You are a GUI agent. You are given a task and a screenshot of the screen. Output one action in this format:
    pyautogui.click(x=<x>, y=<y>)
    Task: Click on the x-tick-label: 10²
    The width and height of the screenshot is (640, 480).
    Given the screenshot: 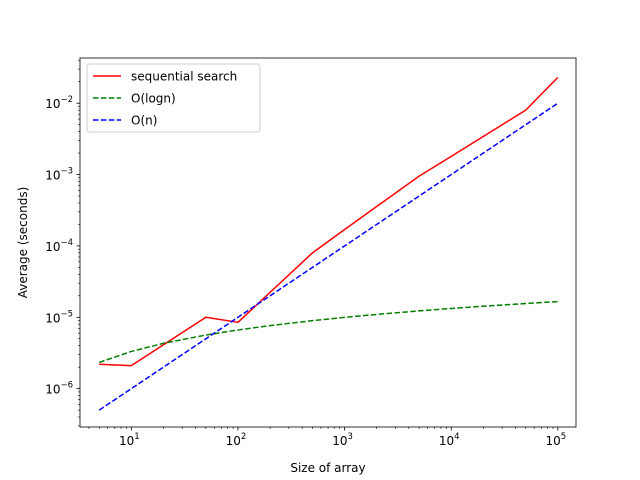 What is the action you would take?
    pyautogui.click(x=236, y=440)
    